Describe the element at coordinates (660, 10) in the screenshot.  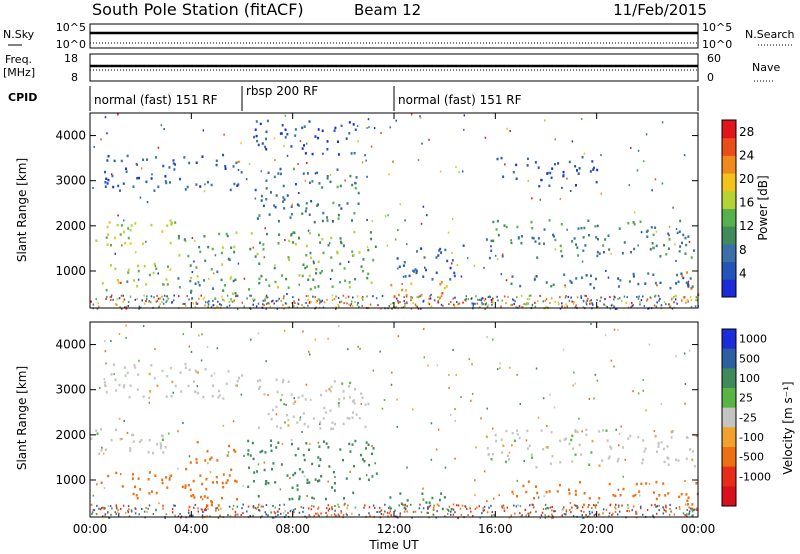
I see `date-label: 11/Feb/2015` at that location.